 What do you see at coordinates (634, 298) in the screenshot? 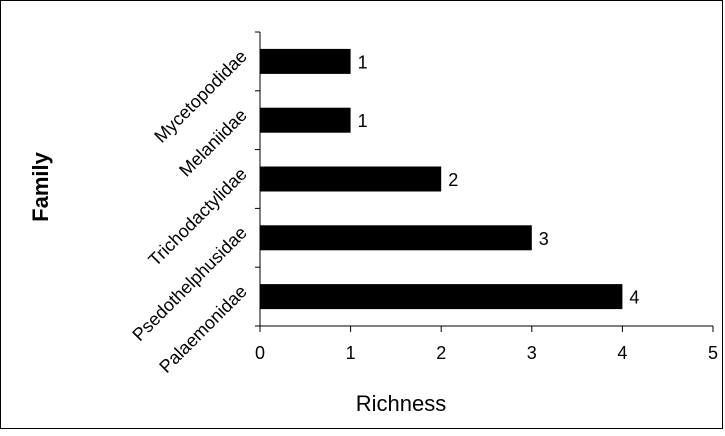
I see `data-label: 4` at bounding box center [634, 298].